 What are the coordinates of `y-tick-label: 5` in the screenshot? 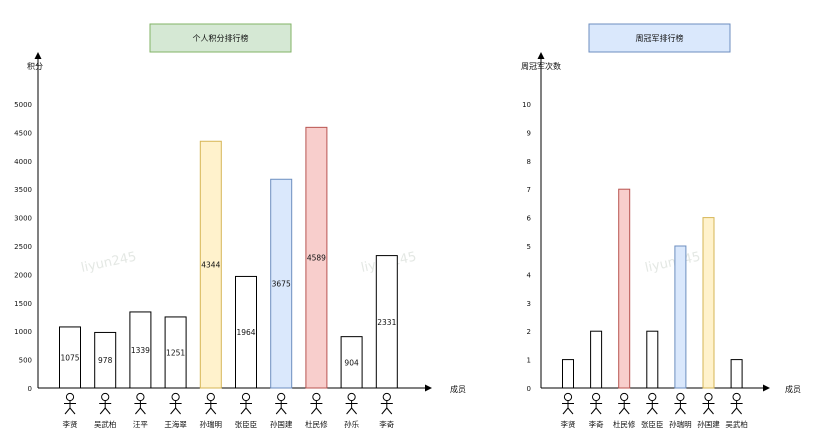 It's located at (529, 247).